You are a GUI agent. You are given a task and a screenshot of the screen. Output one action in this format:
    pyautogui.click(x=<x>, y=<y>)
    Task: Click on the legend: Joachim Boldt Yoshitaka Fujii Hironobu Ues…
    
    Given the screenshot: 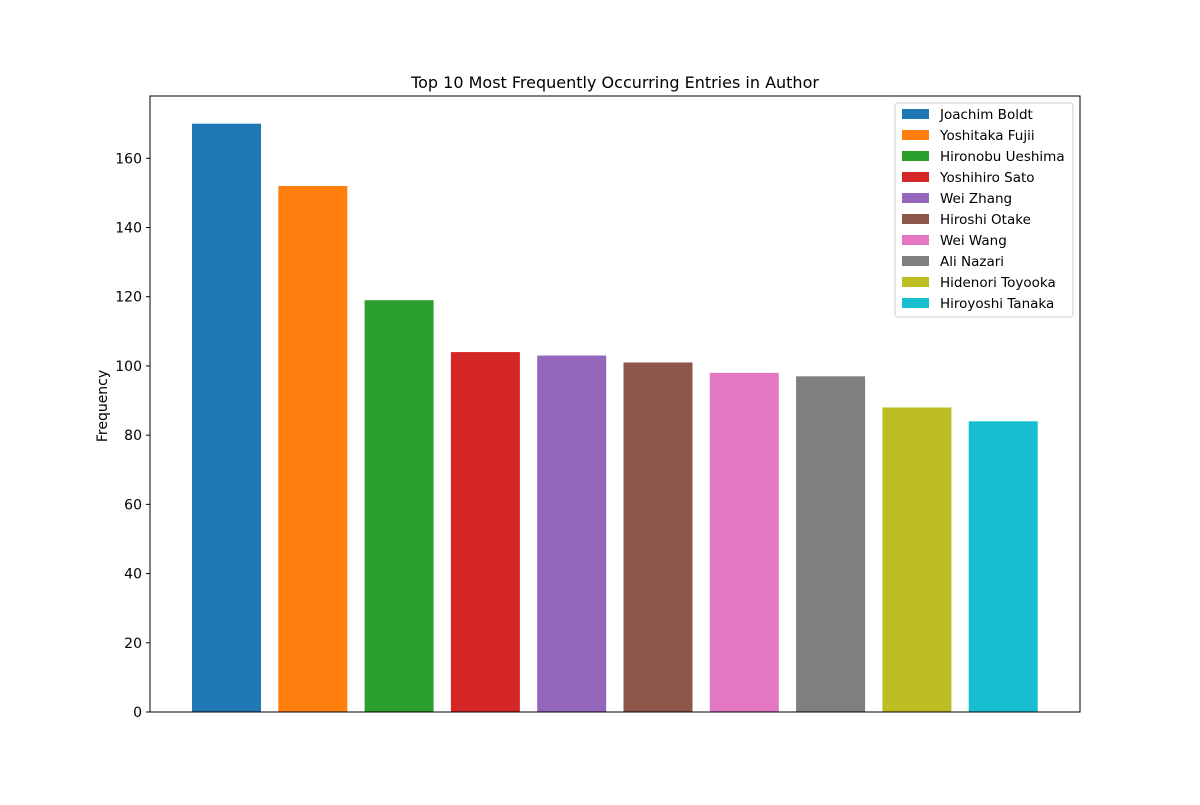 What is the action you would take?
    pyautogui.click(x=984, y=210)
    